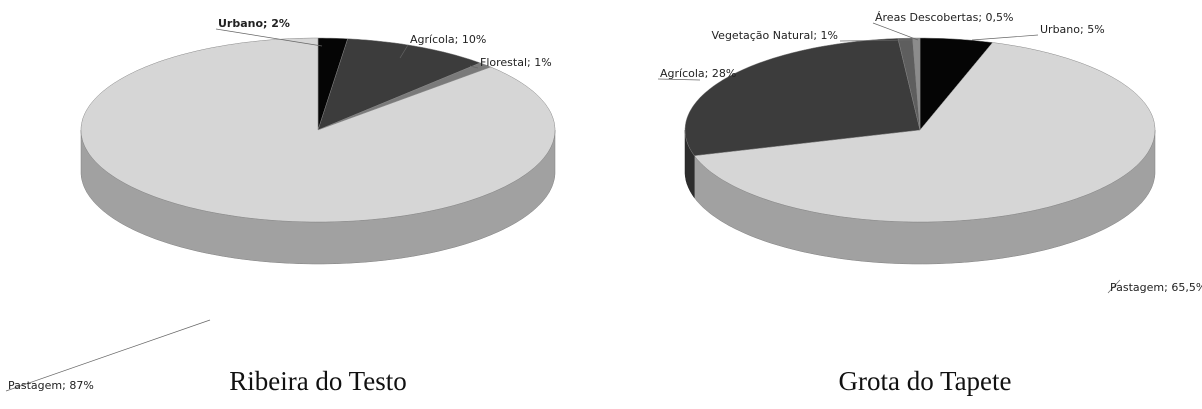 The height and width of the screenshot is (409, 1202). I want to click on data-label: Pastagem; 87%, so click(51, 385).